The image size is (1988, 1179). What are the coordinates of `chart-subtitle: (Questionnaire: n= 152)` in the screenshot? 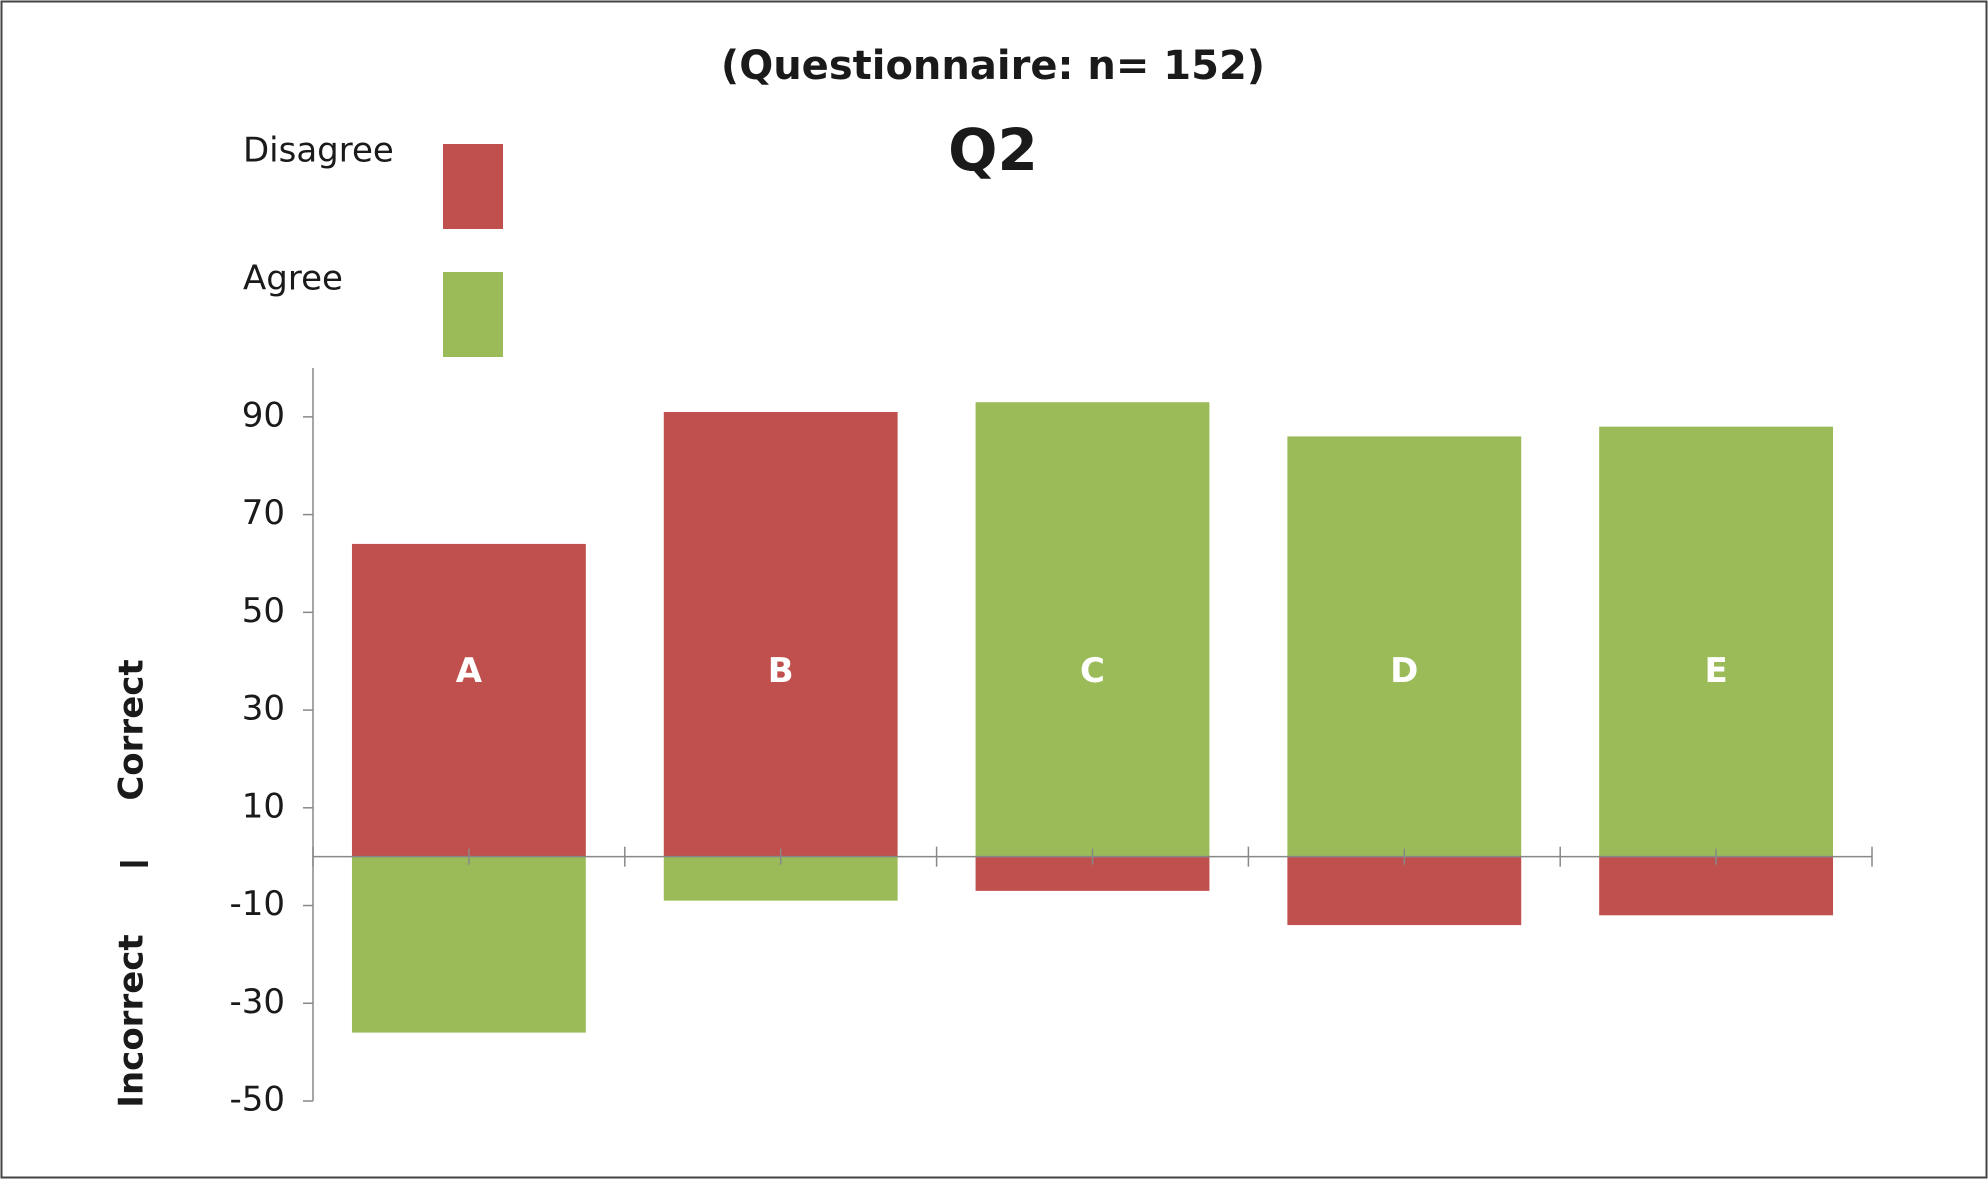 It's located at (993, 66).